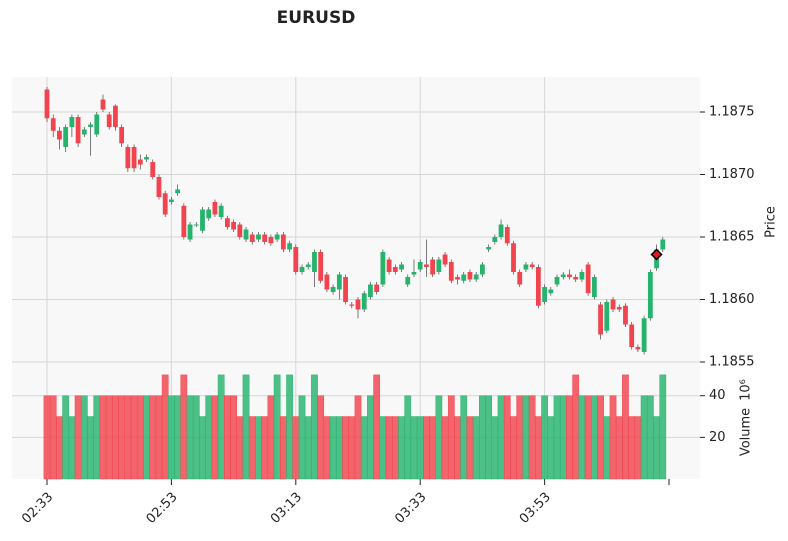 The width and height of the screenshot is (788, 541). What do you see at coordinates (746, 432) in the screenshot?
I see `volume-axis-label: Volume` at bounding box center [746, 432].